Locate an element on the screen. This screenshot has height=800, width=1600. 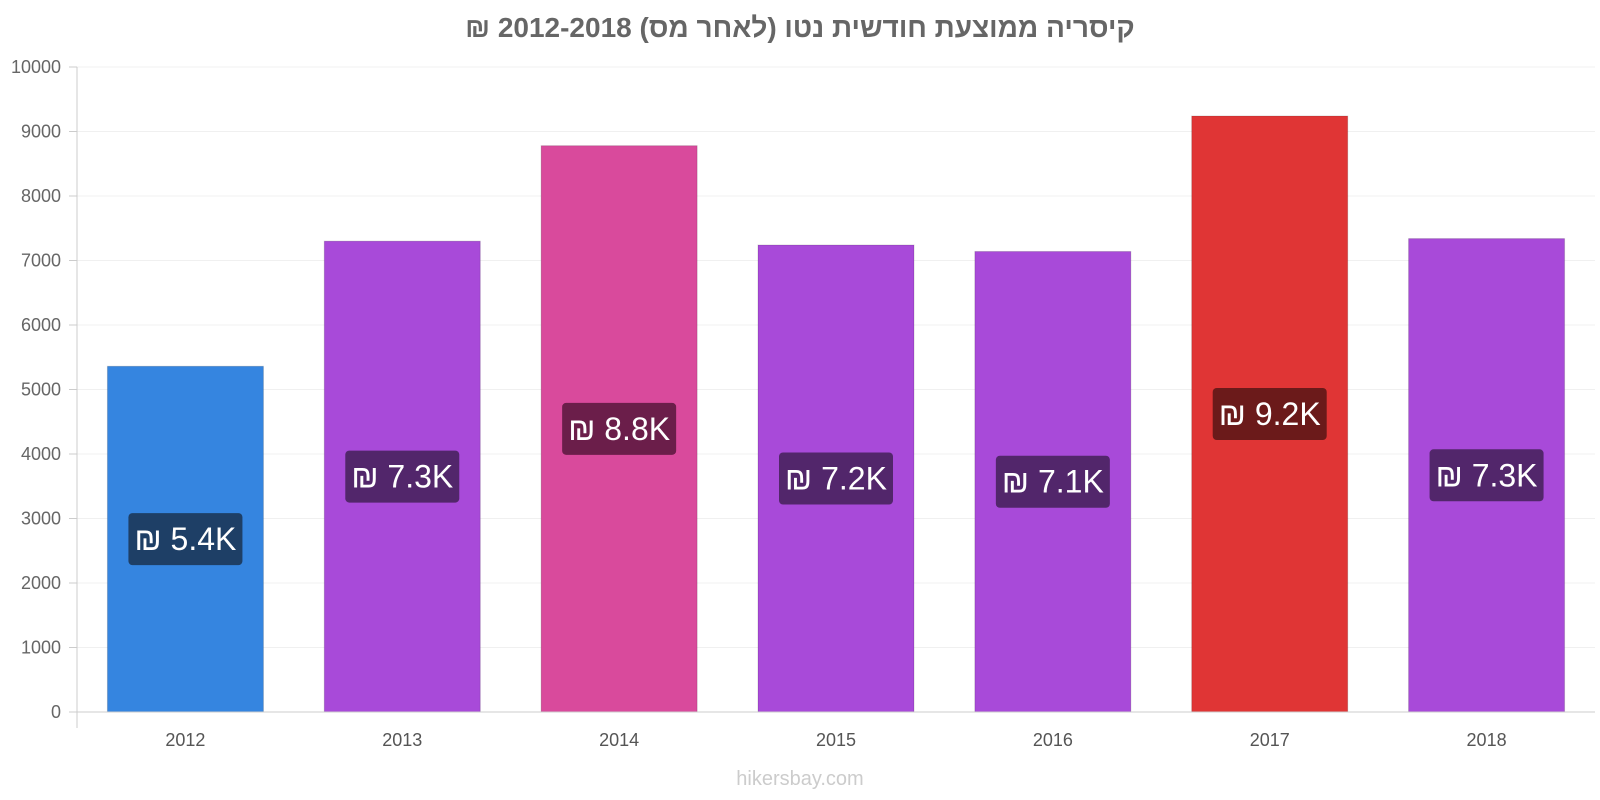
y-tick-label: 5000 is located at coordinates (41, 390).